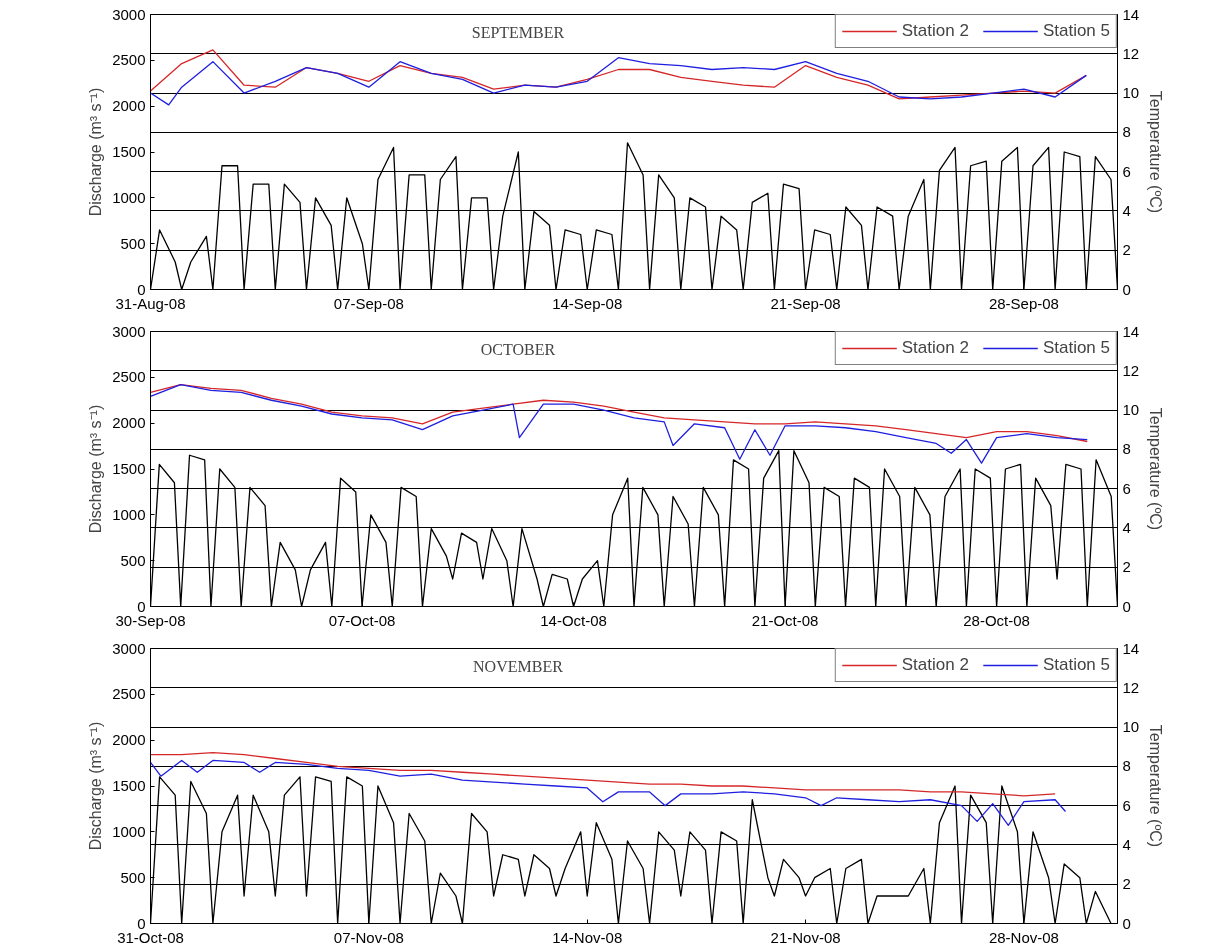 Image resolution: width=1209 pixels, height=951 pixels. Describe the element at coordinates (573, 620) in the screenshot. I see `x-tick-label: 14-Oct-08` at that location.